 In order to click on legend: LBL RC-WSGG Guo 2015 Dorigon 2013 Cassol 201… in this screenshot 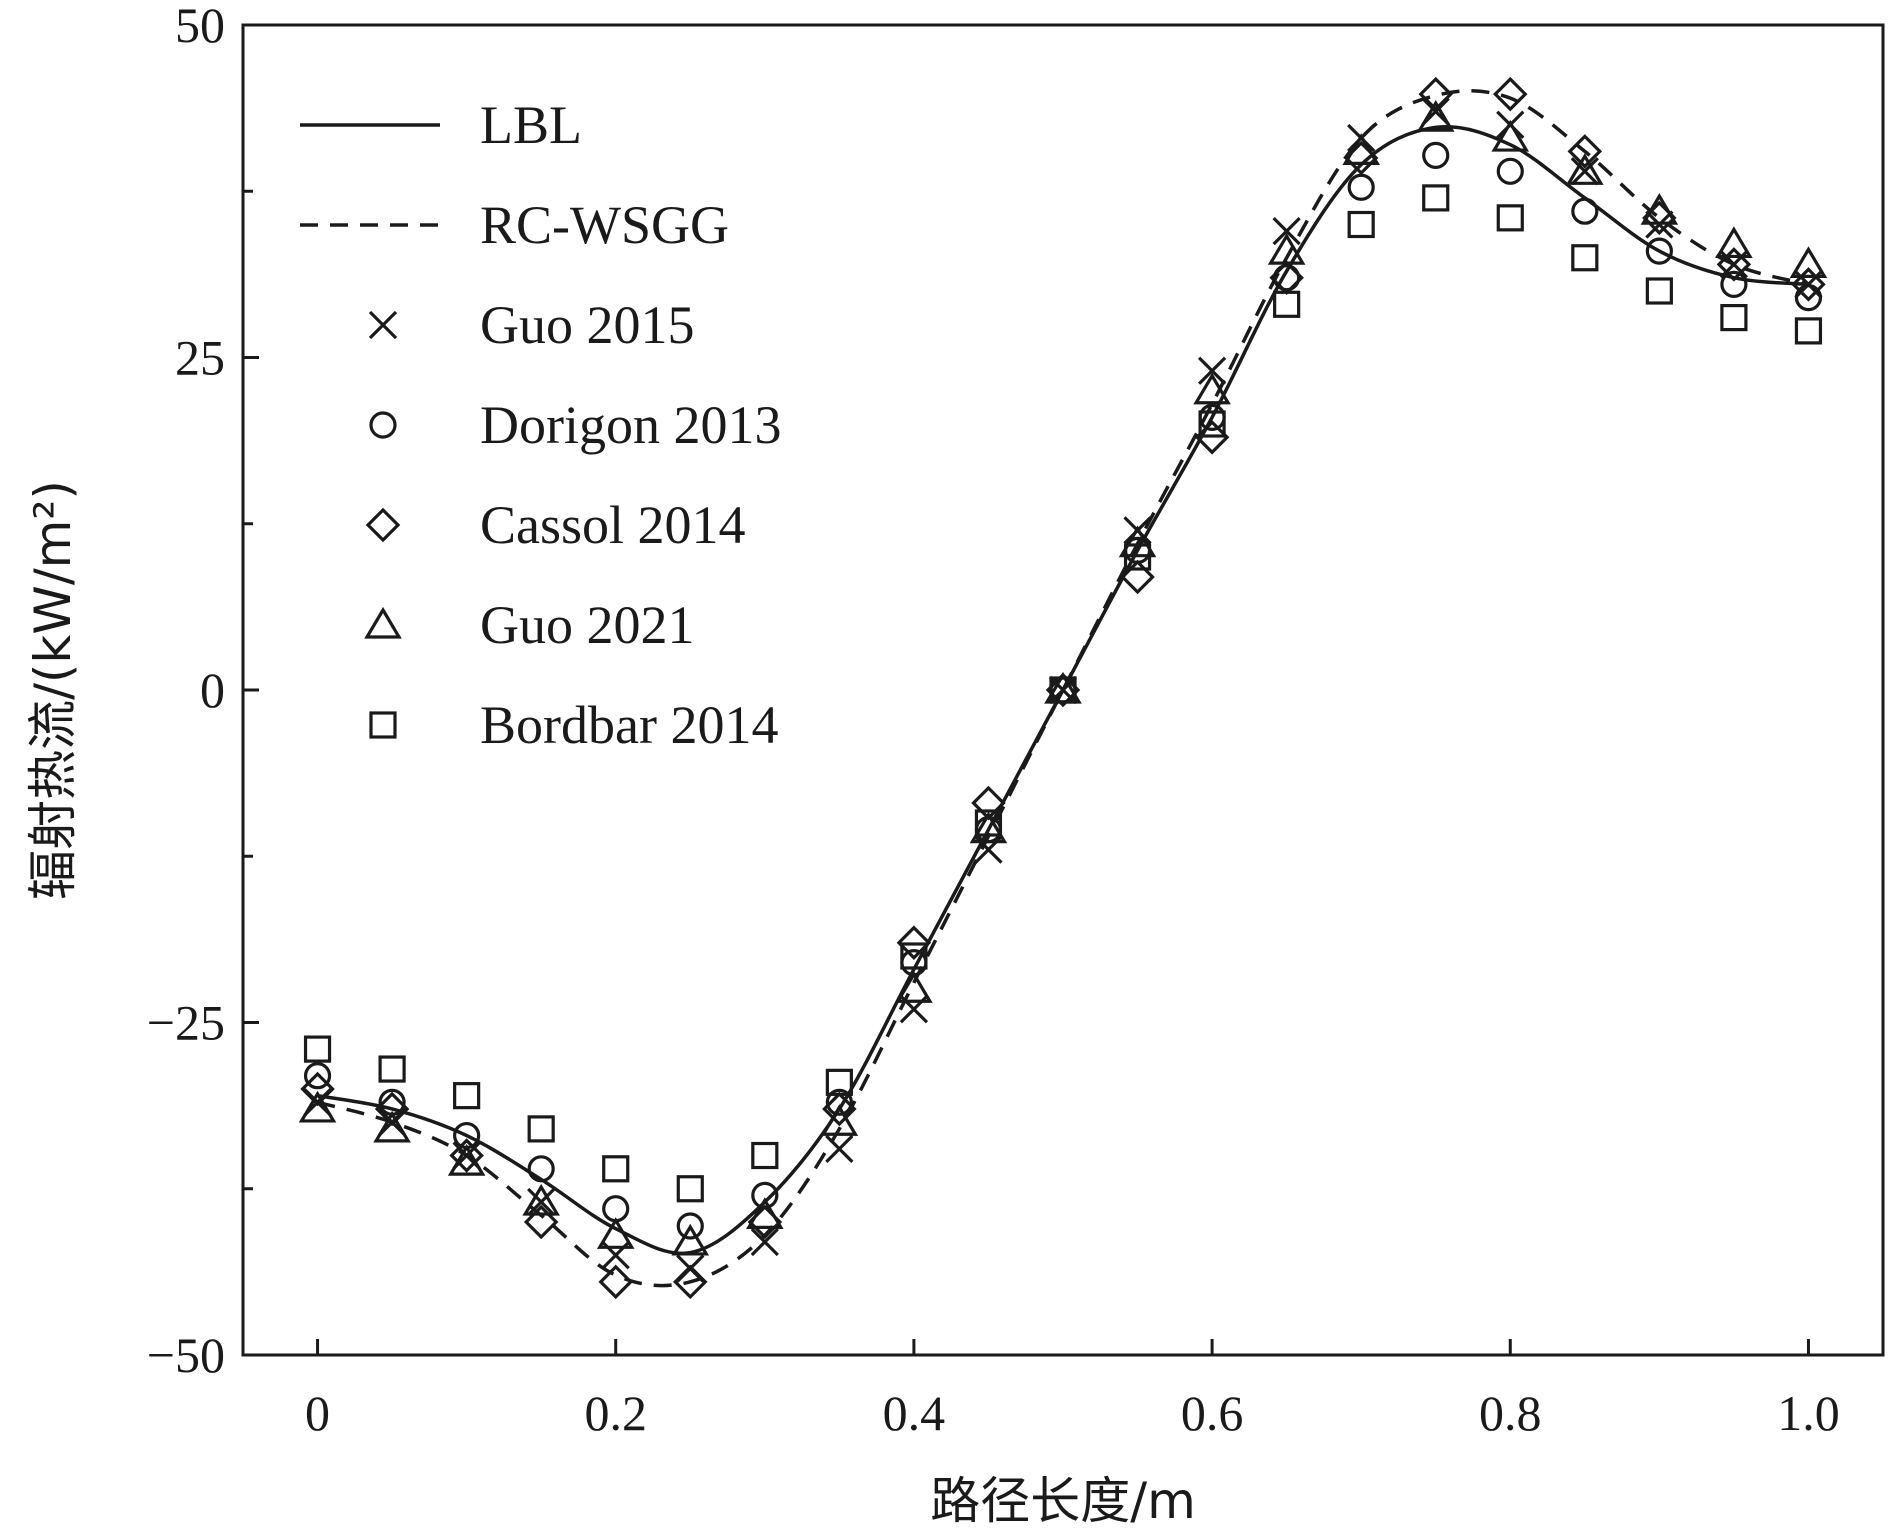, I will do `click(540, 425)`.